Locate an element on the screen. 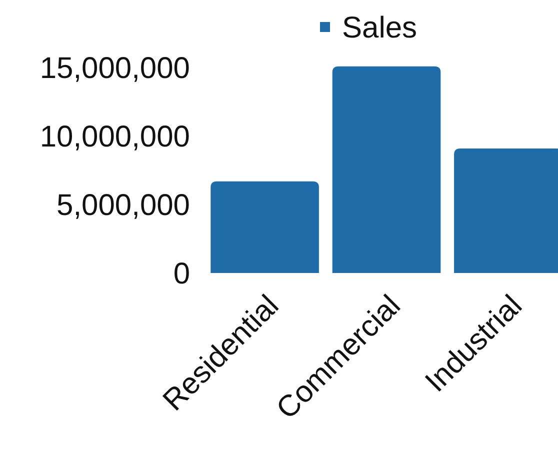 This screenshot has width=558, height=453. y-tick-label: 5,000,000 is located at coordinates (123, 205).